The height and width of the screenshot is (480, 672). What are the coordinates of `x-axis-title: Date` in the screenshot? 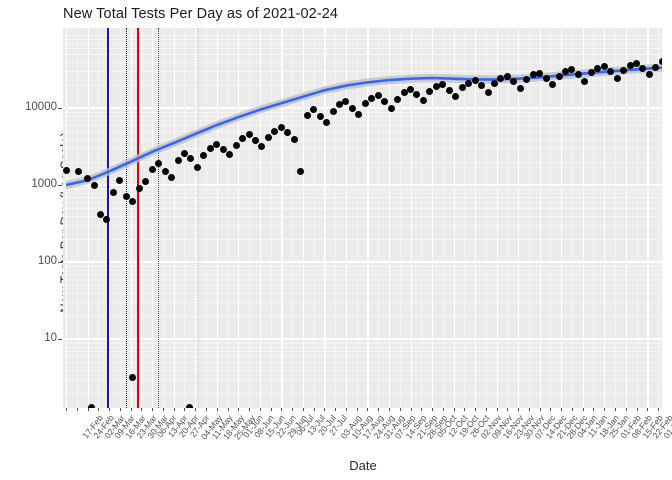 It's located at (363, 465).